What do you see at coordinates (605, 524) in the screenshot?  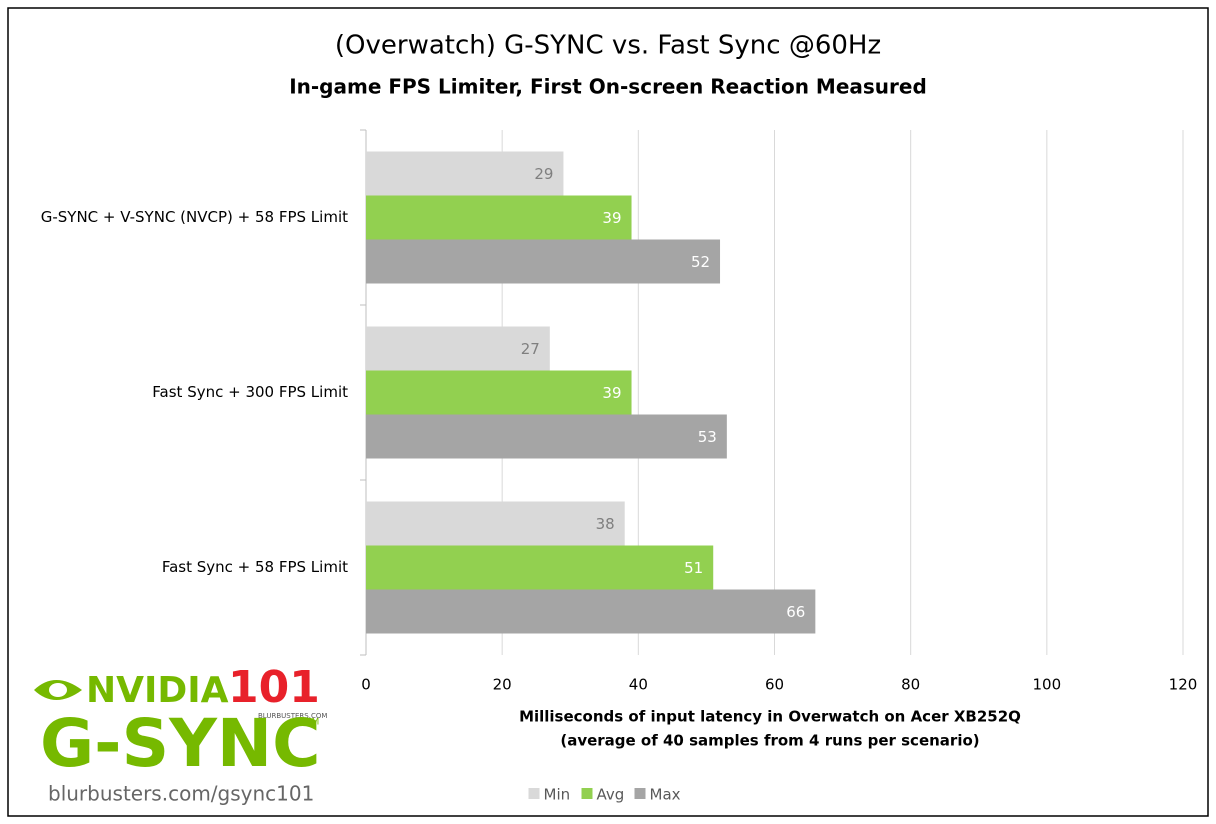 I see `value-label: 38` at bounding box center [605, 524].